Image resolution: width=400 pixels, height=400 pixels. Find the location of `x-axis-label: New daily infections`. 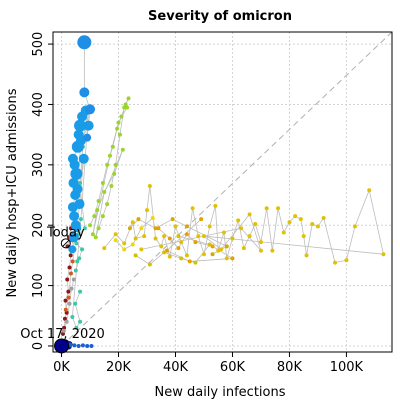

x-axis-label: New daily infections is located at coordinates (219, 392).